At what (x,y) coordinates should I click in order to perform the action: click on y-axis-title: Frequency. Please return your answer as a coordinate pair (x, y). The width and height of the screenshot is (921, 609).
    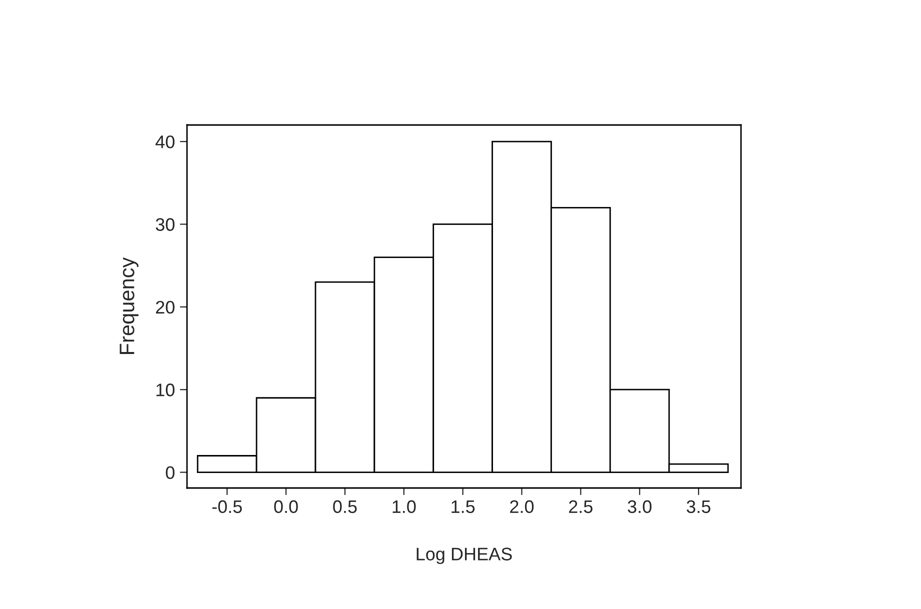
    Looking at the image, I should click on (129, 305).